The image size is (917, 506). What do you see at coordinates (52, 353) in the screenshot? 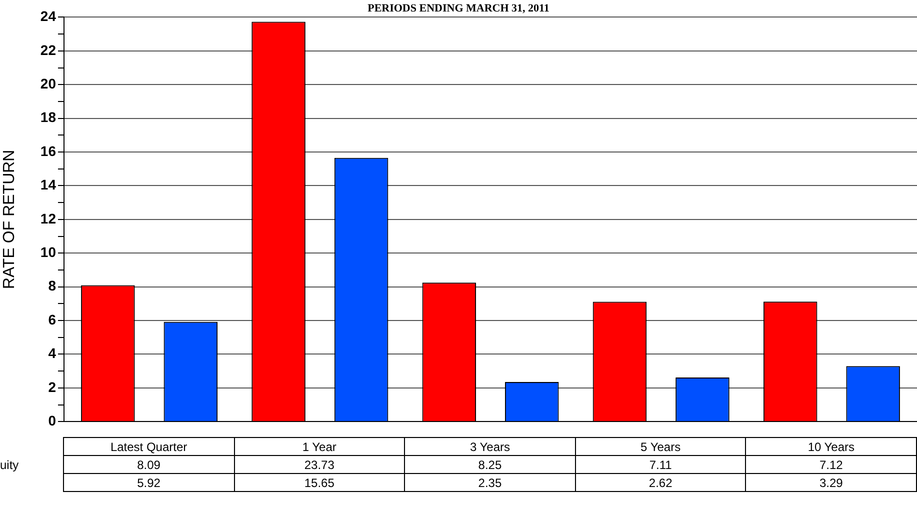
I see `y-tick-label: 4` at bounding box center [52, 353].